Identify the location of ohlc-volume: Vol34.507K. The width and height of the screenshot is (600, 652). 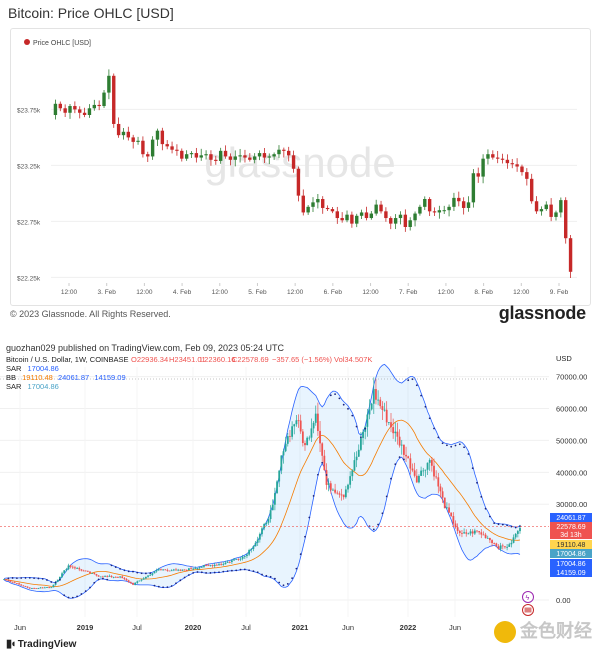
(353, 359).